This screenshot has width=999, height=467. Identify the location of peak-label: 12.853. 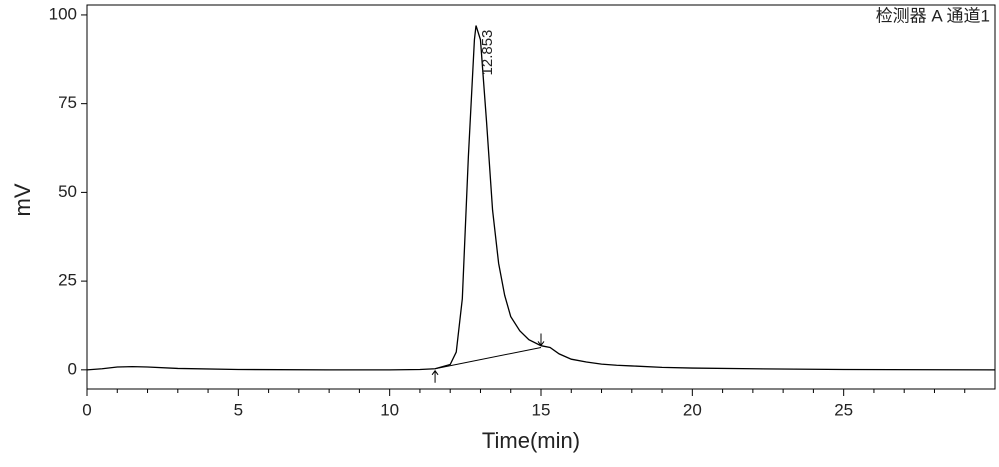
(487, 53).